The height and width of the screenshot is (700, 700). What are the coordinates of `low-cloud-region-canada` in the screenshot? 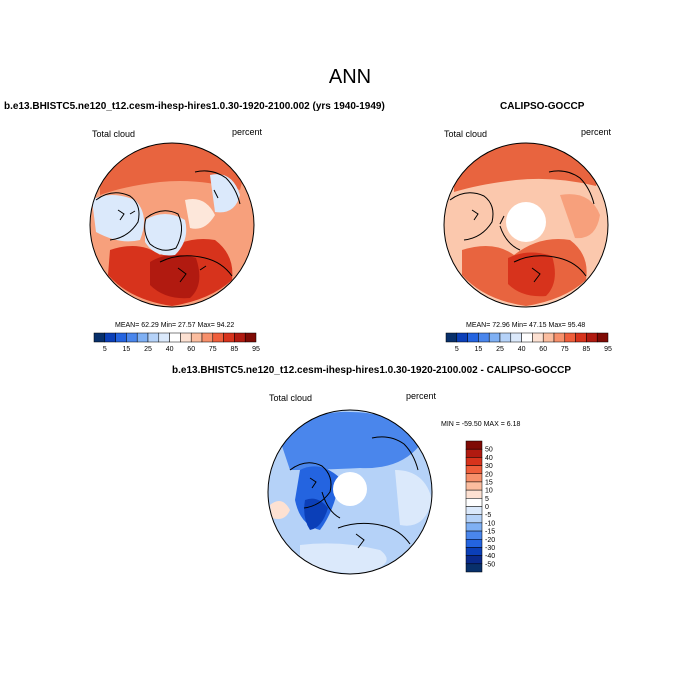 It's located at (118, 218).